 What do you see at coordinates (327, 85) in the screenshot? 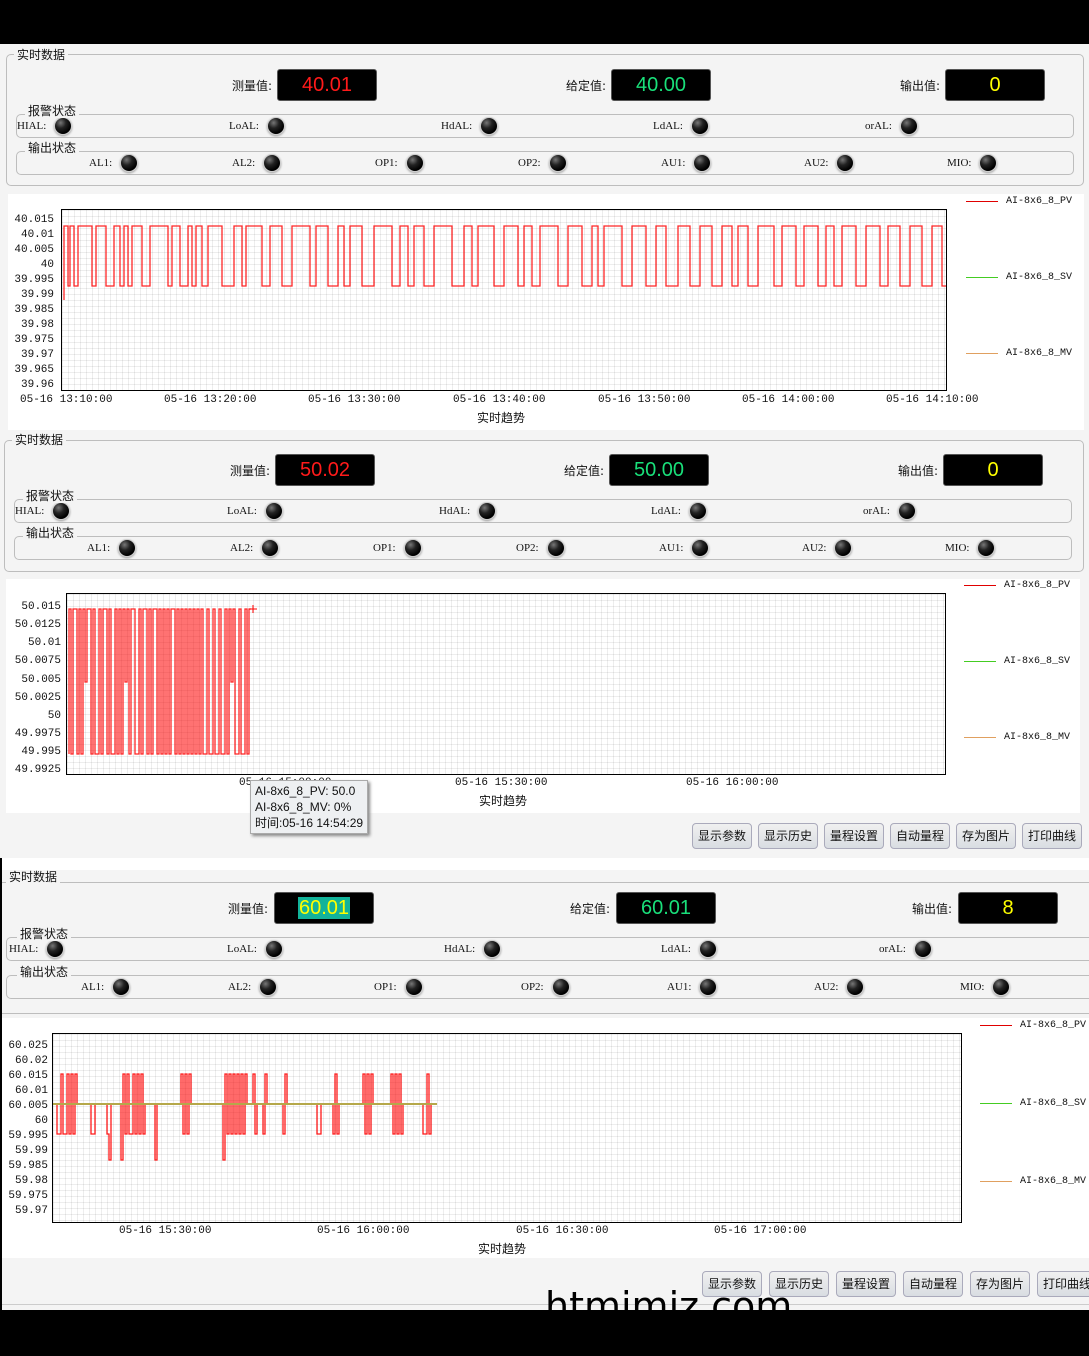
I see `pv-display: 40.01` at bounding box center [327, 85].